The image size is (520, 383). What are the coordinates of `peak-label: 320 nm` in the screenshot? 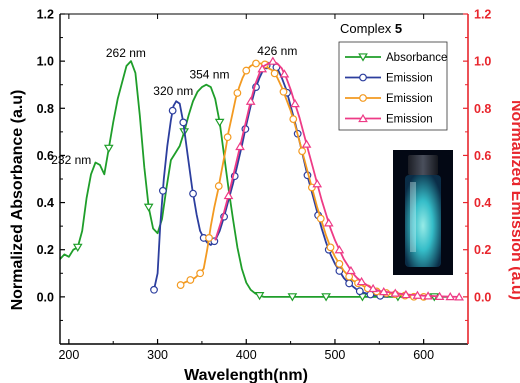 It's located at (173, 91).